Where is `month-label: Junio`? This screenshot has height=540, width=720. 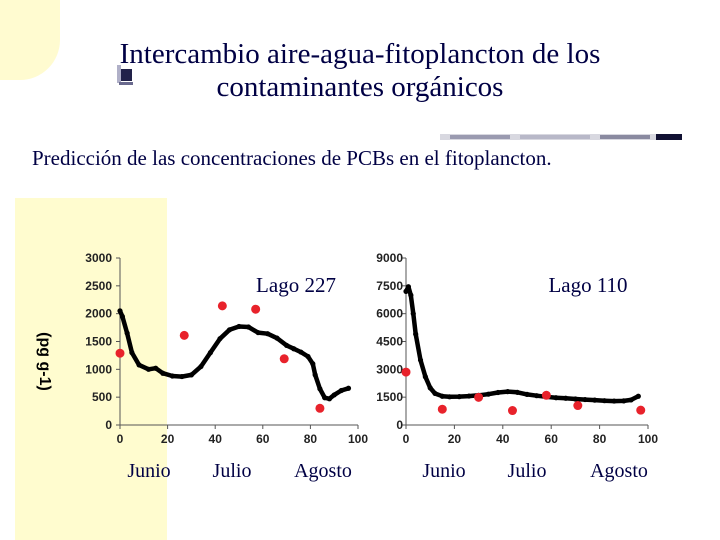 month-label: Junio is located at coordinates (443, 471).